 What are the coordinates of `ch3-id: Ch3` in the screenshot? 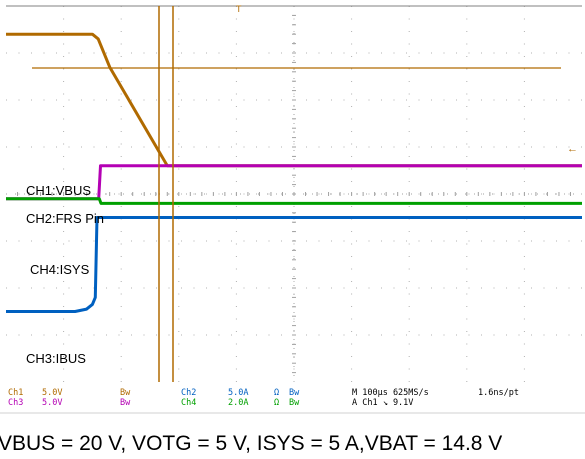 It's located at (15, 403).